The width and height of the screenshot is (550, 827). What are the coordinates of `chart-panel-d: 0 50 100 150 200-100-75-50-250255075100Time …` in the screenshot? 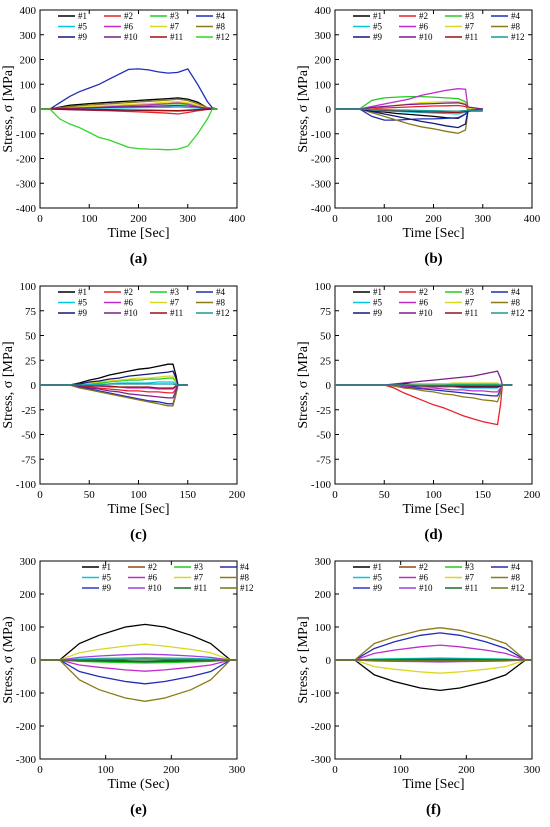 It's located at (418, 412).